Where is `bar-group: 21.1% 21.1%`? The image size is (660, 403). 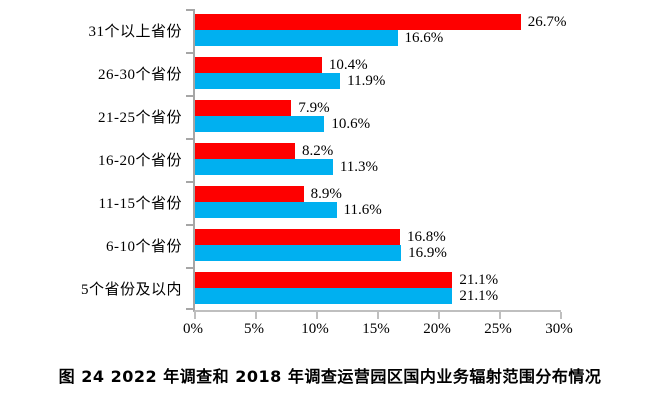
bar-group: 21.1% 21.1% is located at coordinates (378, 288).